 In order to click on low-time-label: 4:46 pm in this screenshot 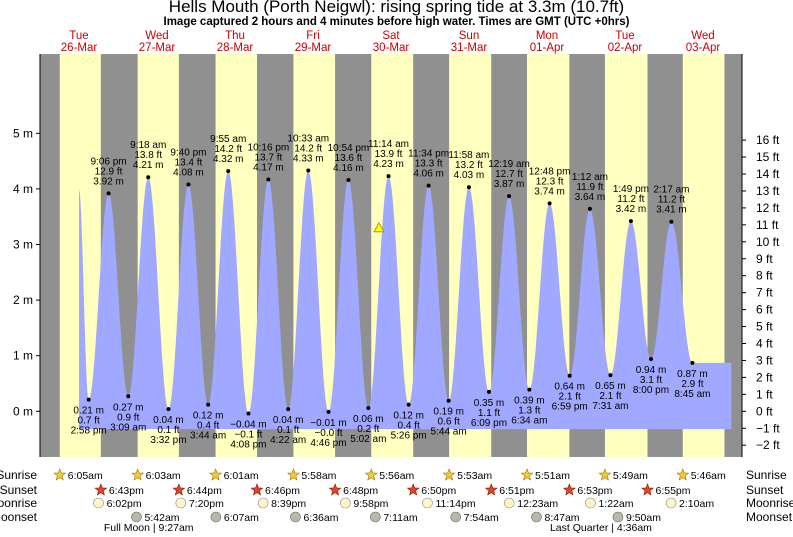, I will do `click(328, 443)`.